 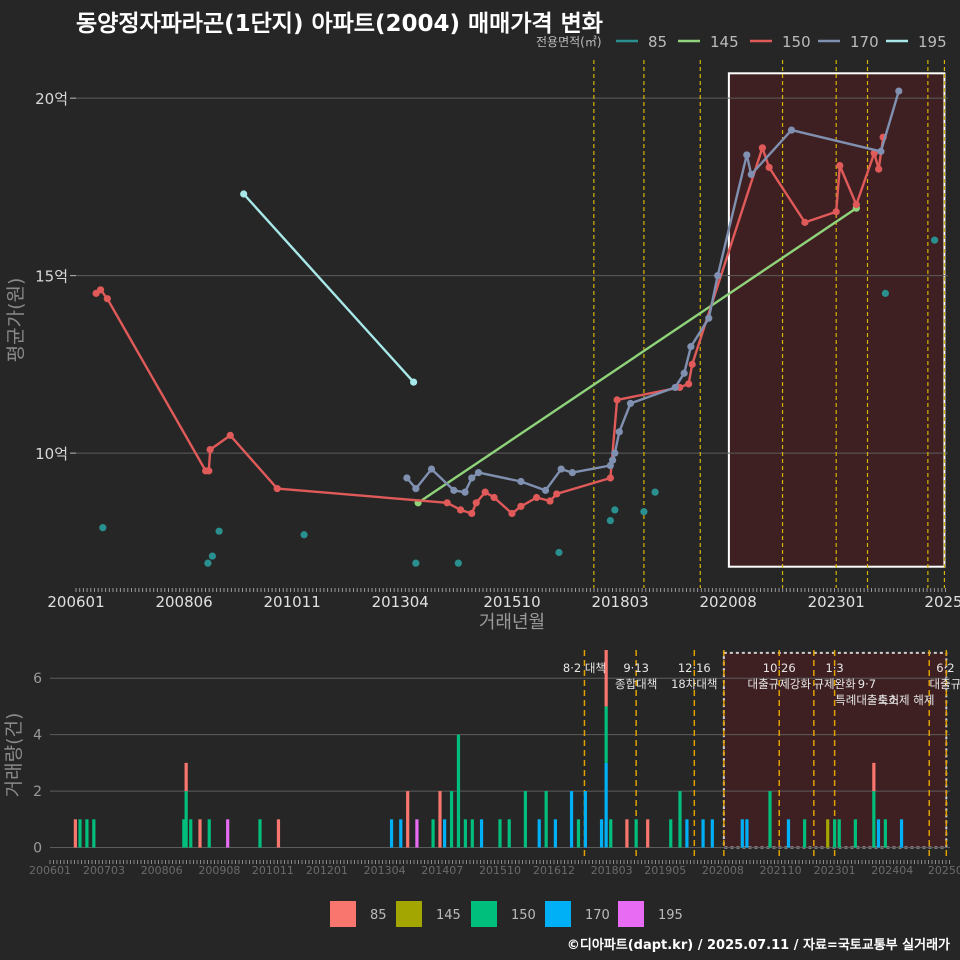 What do you see at coordinates (694, 668) in the screenshot?
I see `policy-annotation: 12·16` at bounding box center [694, 668].